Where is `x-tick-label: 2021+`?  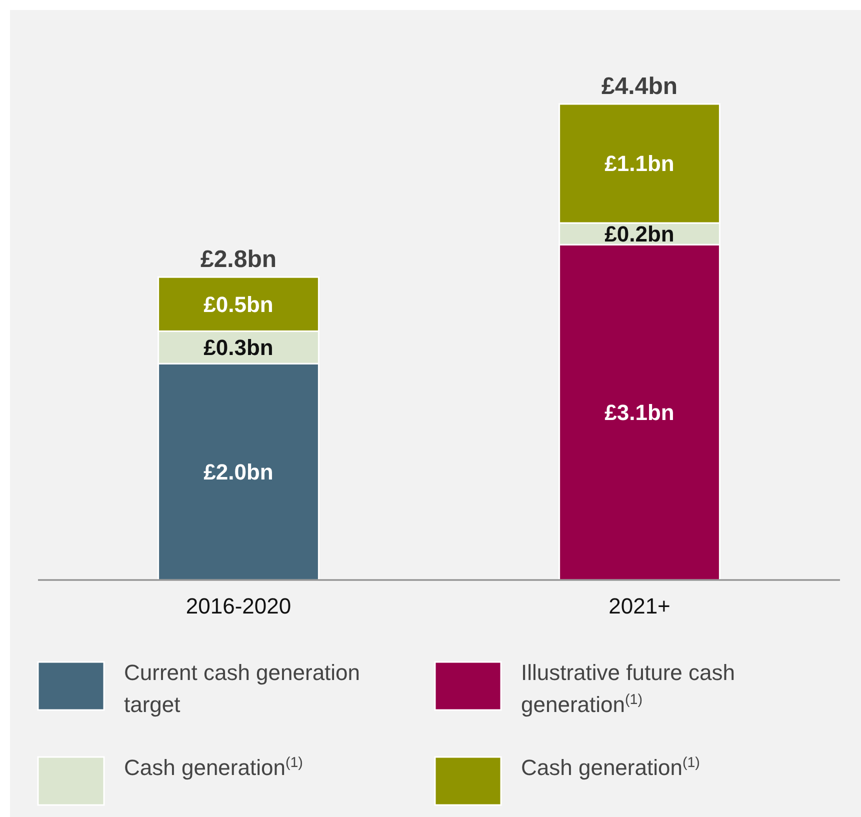
x-tick-label: 2021+ is located at coordinates (639, 606).